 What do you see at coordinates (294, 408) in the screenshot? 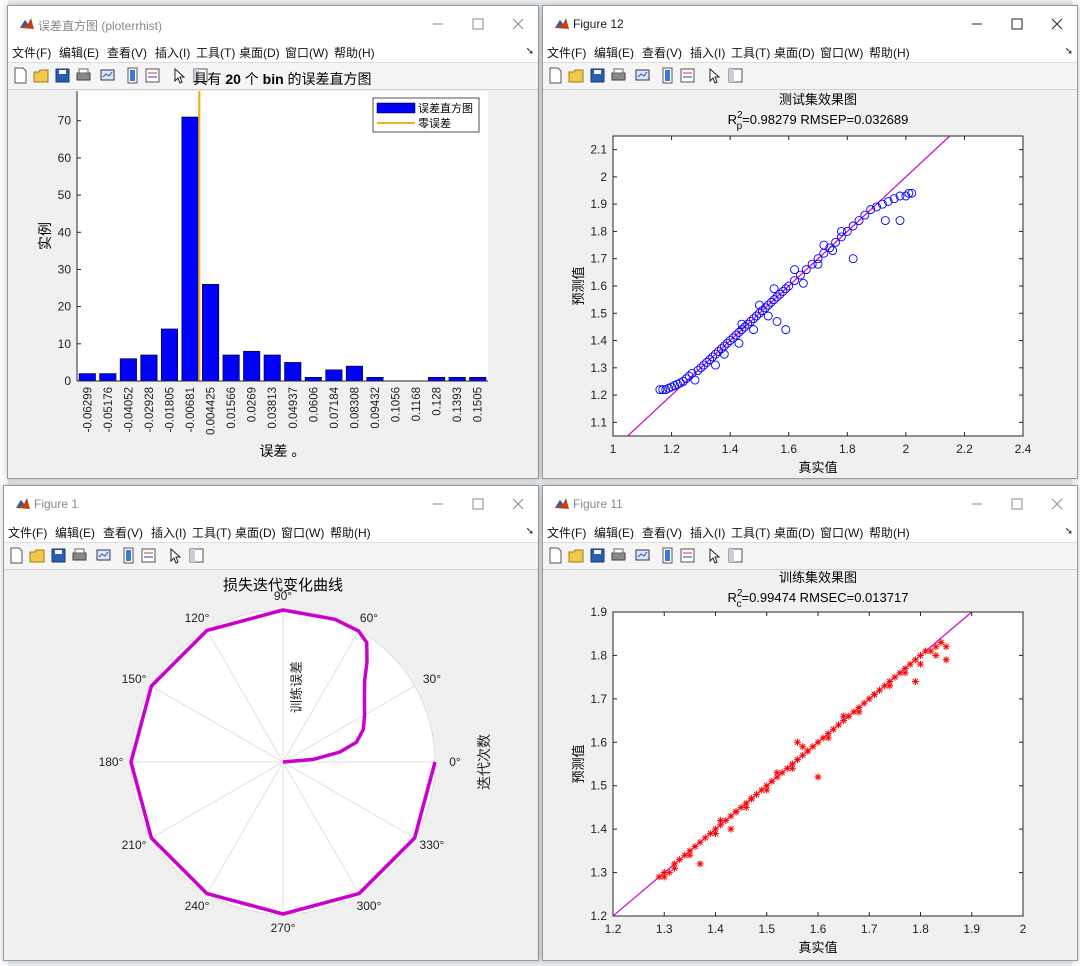
I see `x-tick-label: 0.04937` at bounding box center [294, 408].